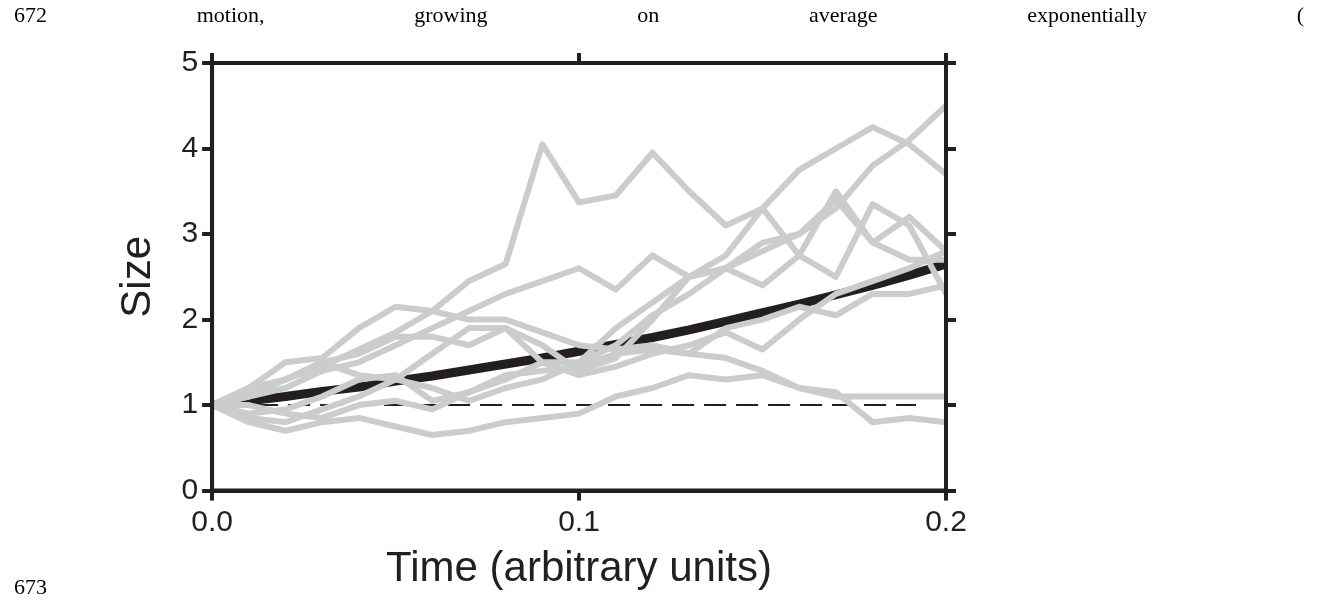 The image size is (1326, 606). I want to click on x-axis-title: Time (arbitrary units), so click(579, 567).